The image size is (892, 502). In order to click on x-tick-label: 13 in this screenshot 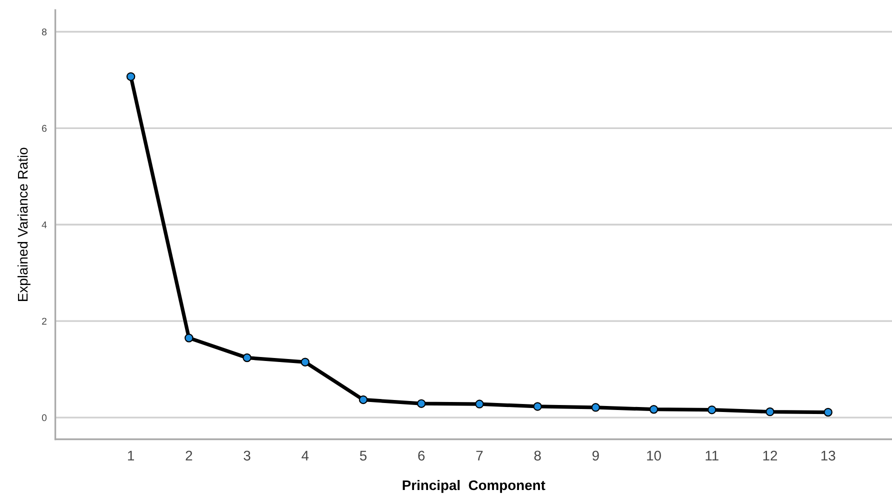, I will do `click(828, 455)`.